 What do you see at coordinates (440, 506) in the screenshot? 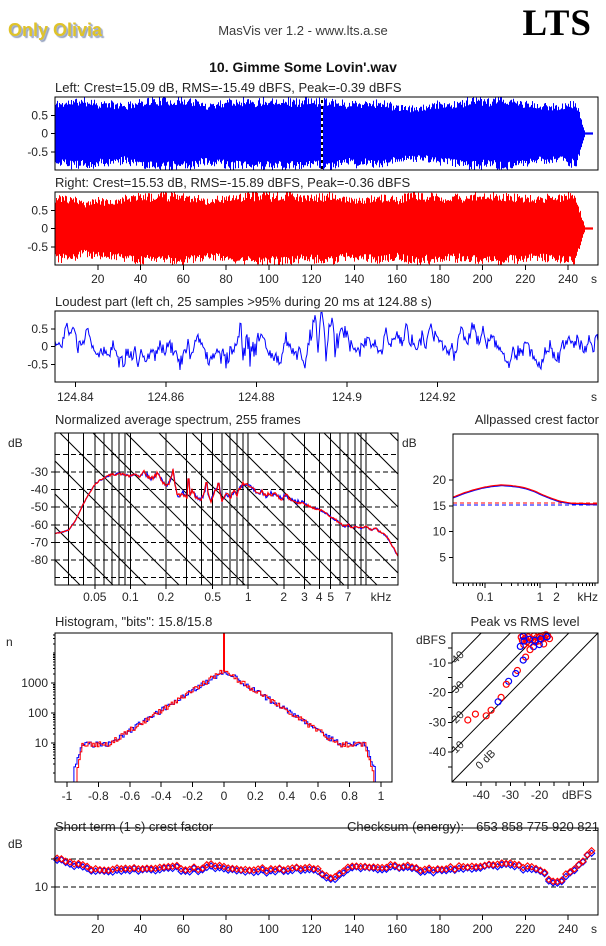
I see `svg-text: 15` at bounding box center [440, 506].